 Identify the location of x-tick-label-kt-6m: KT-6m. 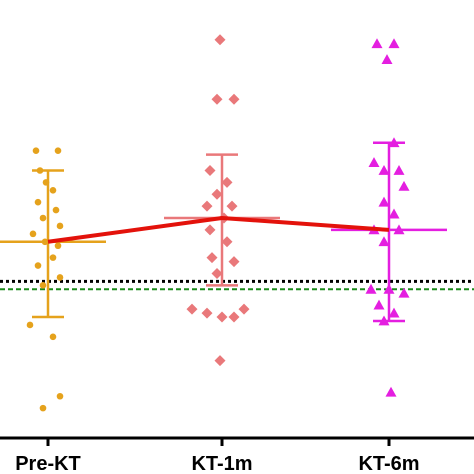
(388, 463).